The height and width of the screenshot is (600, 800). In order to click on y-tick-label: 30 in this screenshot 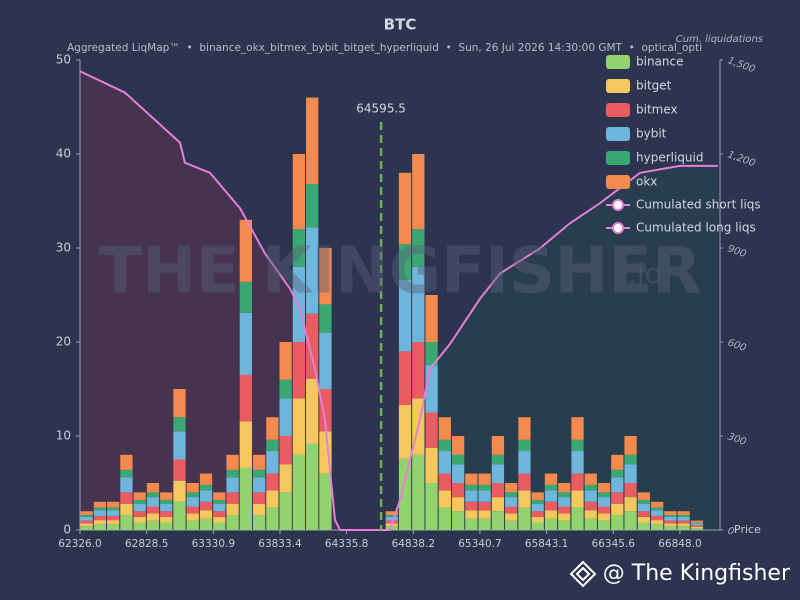, I will do `click(63, 248)`.